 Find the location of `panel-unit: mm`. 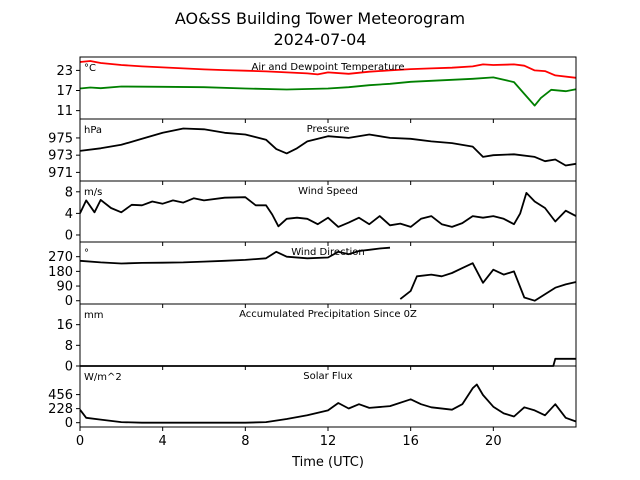

panel-unit: mm is located at coordinates (93, 315).